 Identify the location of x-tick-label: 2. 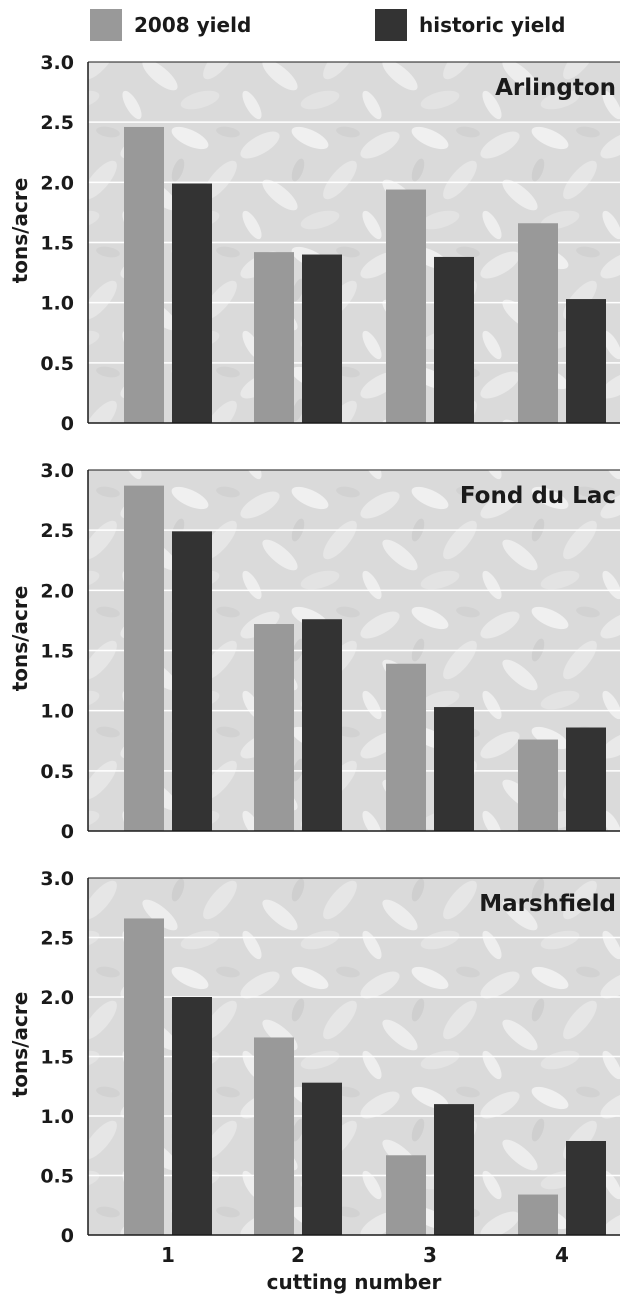
(298, 1255).